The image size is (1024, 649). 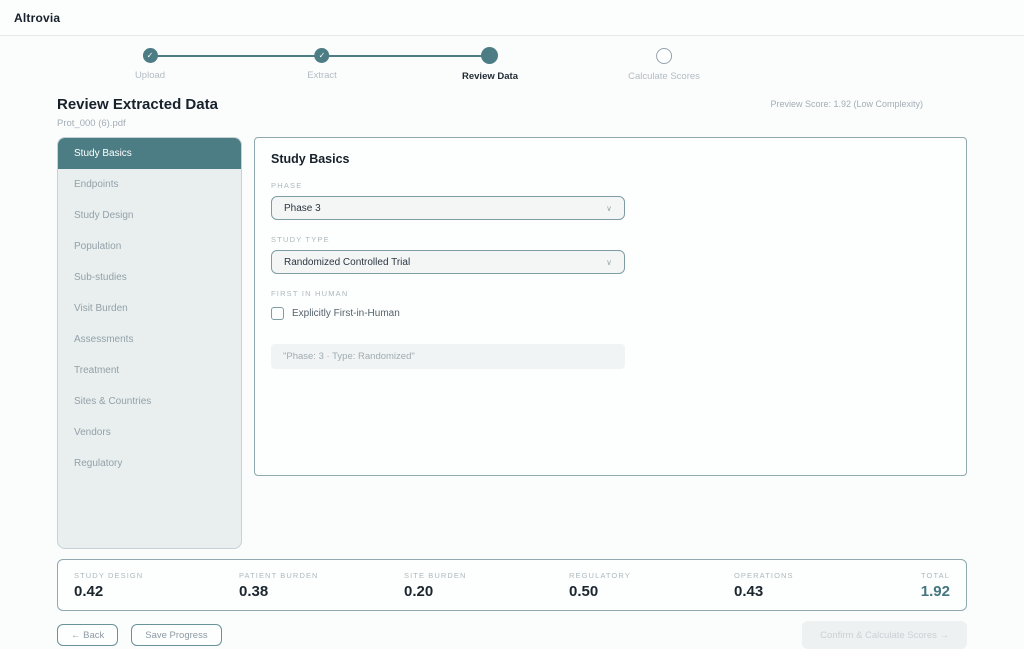 What do you see at coordinates (98, 463) in the screenshot?
I see `sidebar-item-regulatory: Regulatory` at bounding box center [98, 463].